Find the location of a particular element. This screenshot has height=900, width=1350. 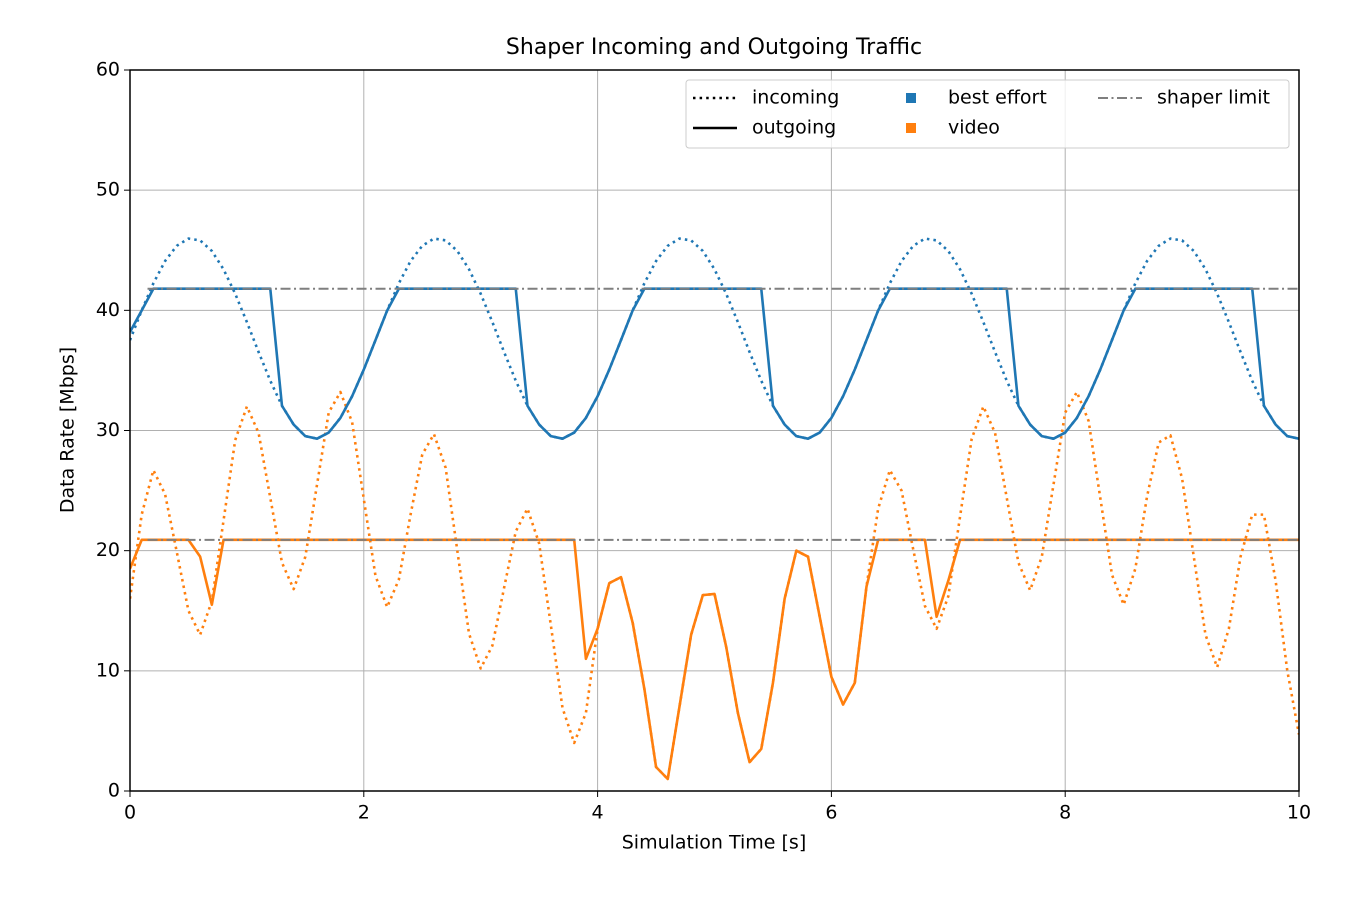

legend-label: outgoing is located at coordinates (794, 128).